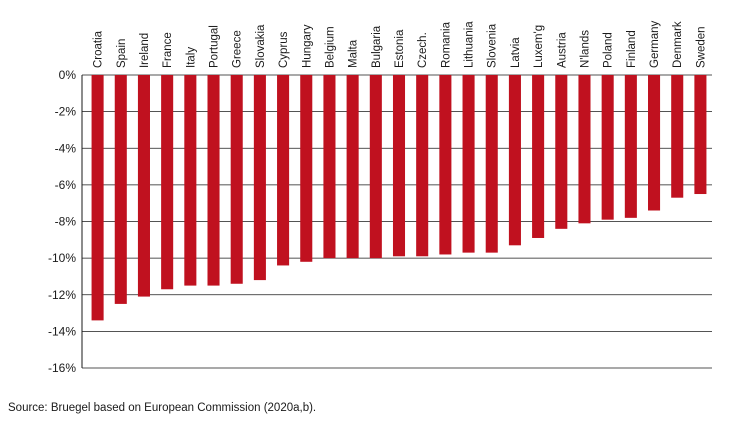  What do you see at coordinates (284, 49) in the screenshot?
I see `category-label: Cyprus` at bounding box center [284, 49].